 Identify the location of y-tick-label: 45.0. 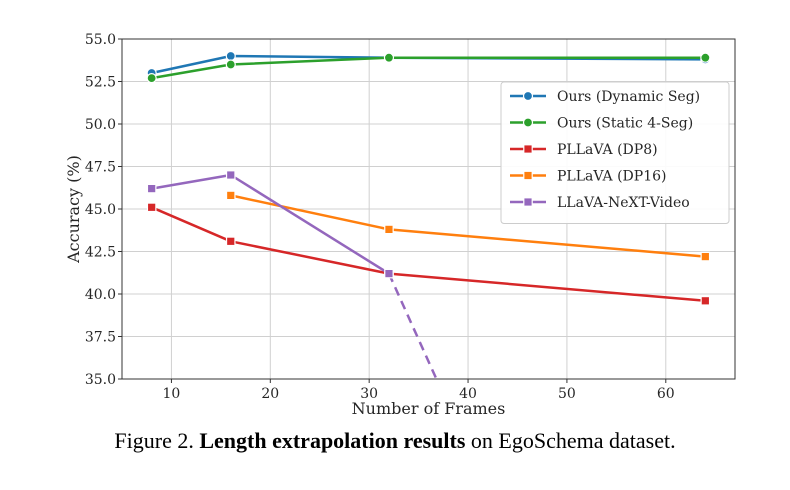
(100, 210).